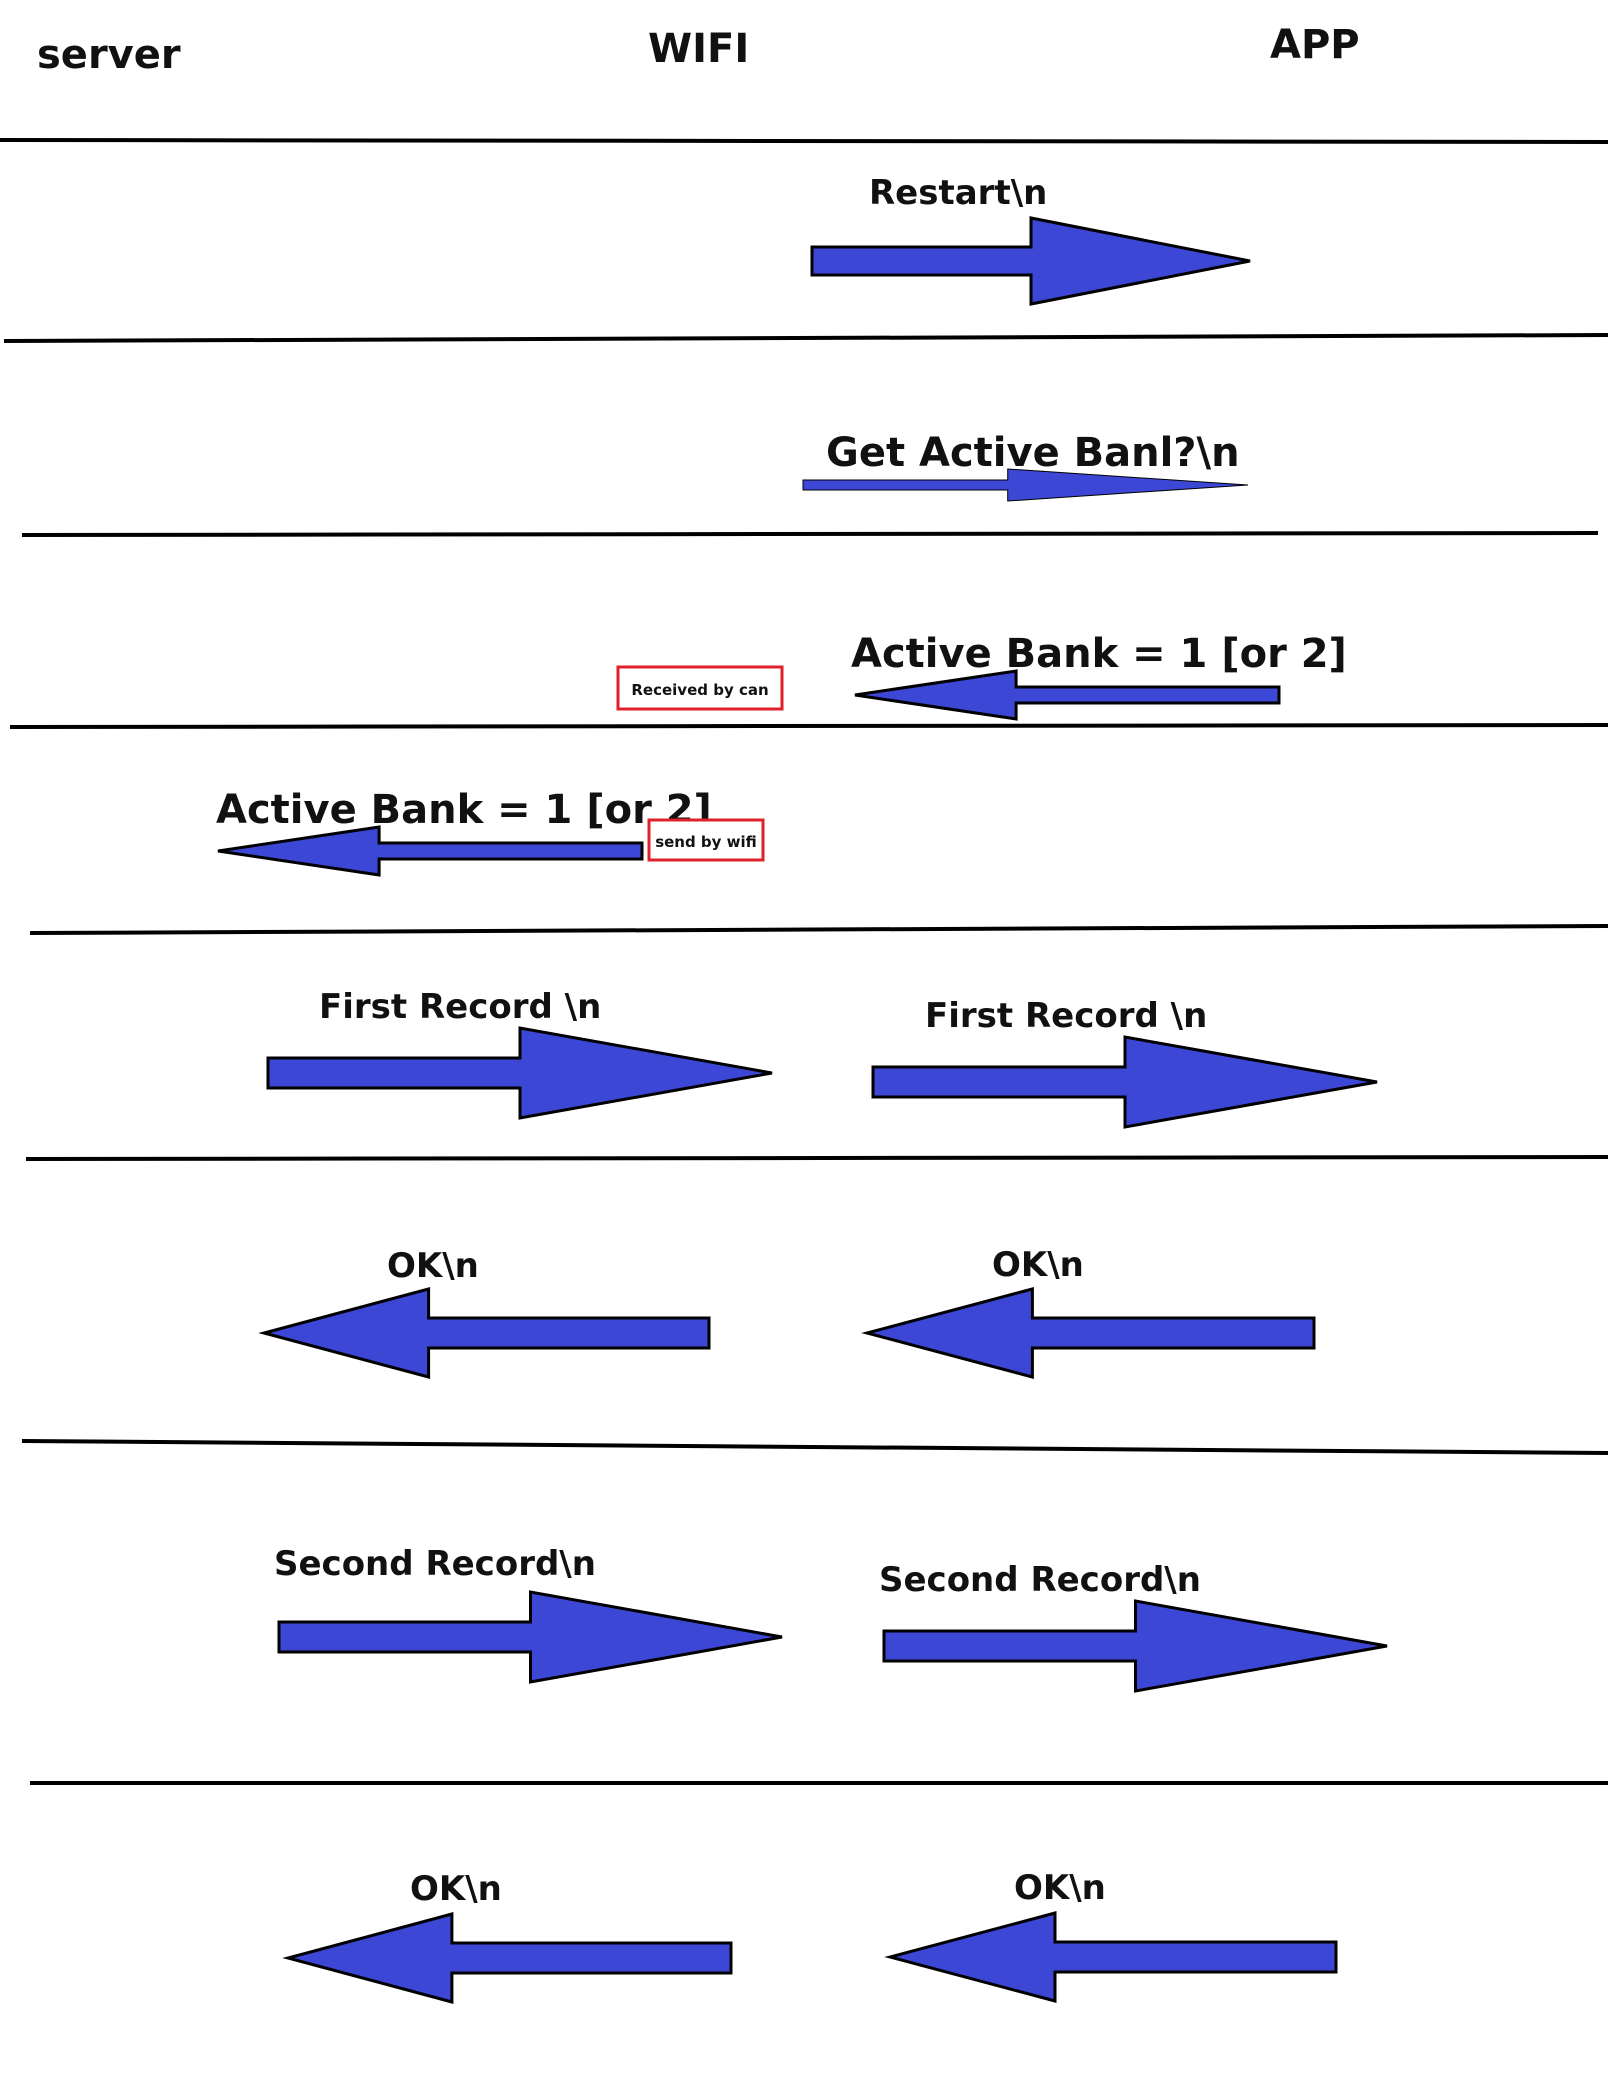  I want to click on note-send-by-wifi: send by wifi, so click(706, 840).